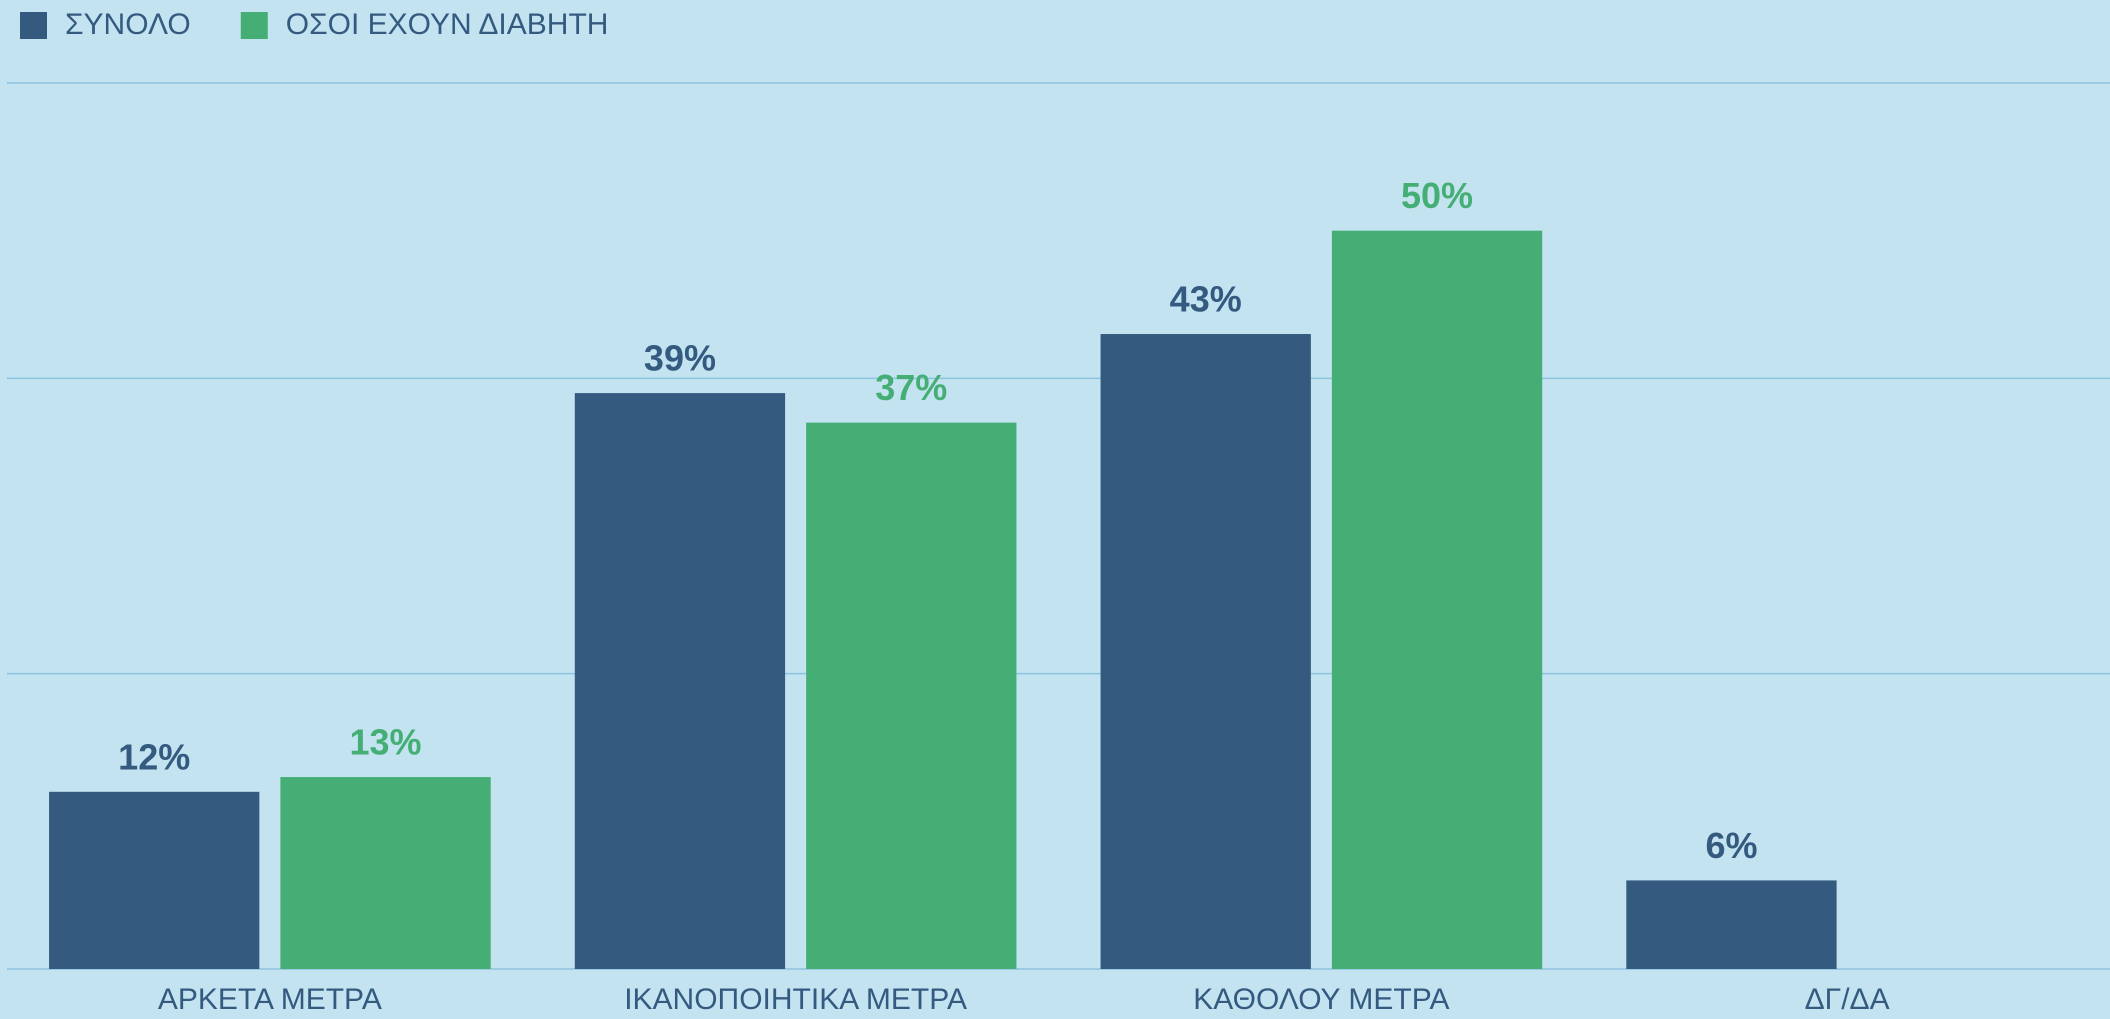  I want to click on value-label: 37%, so click(911, 387).